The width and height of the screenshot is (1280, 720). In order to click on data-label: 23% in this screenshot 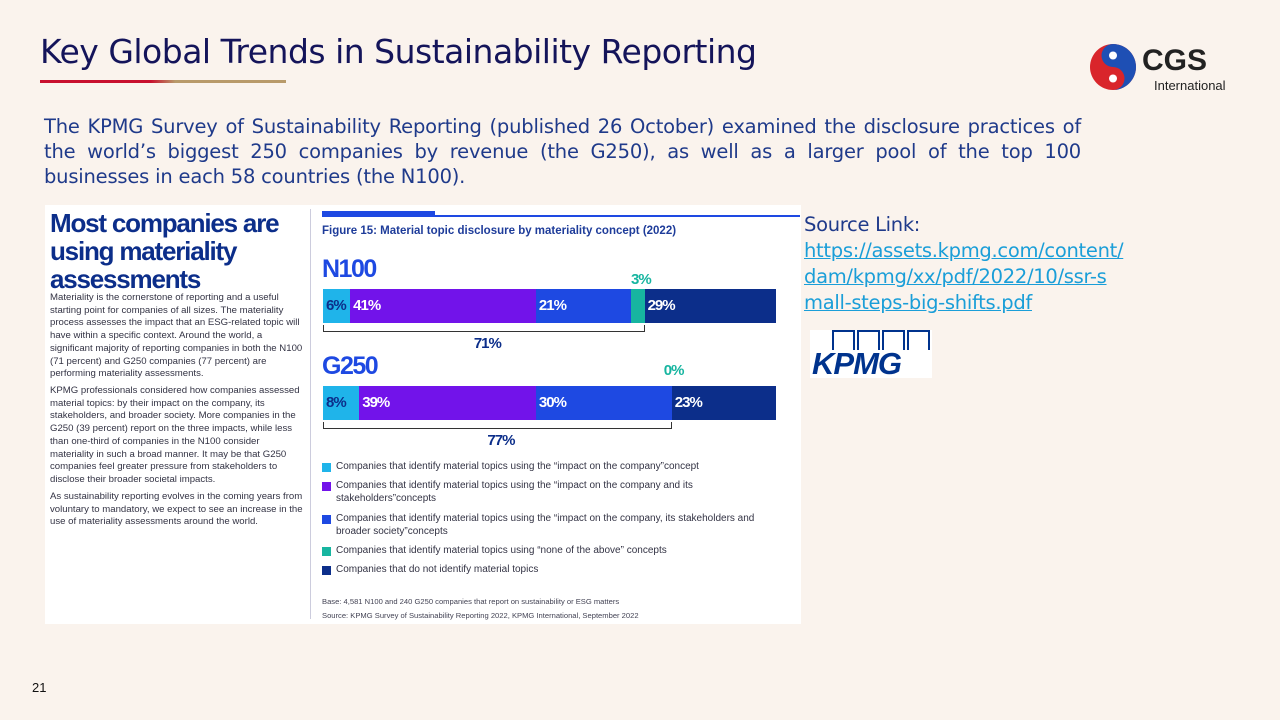, I will do `click(688, 402)`.